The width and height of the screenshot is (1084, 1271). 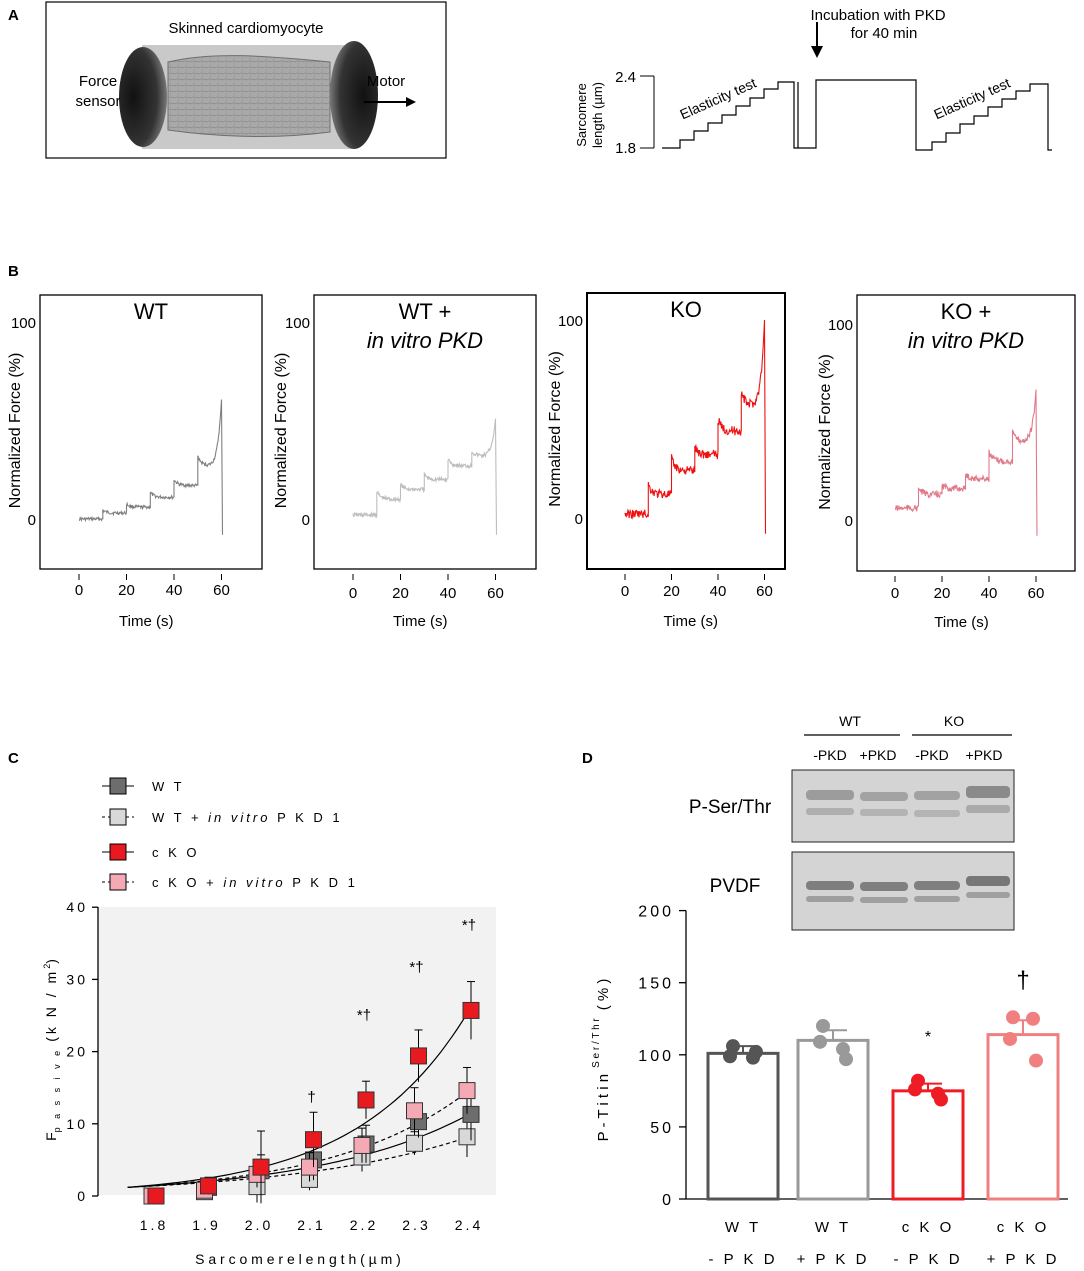 I want to click on cardiomyocyte-micrograph, so click(x=248, y=95).